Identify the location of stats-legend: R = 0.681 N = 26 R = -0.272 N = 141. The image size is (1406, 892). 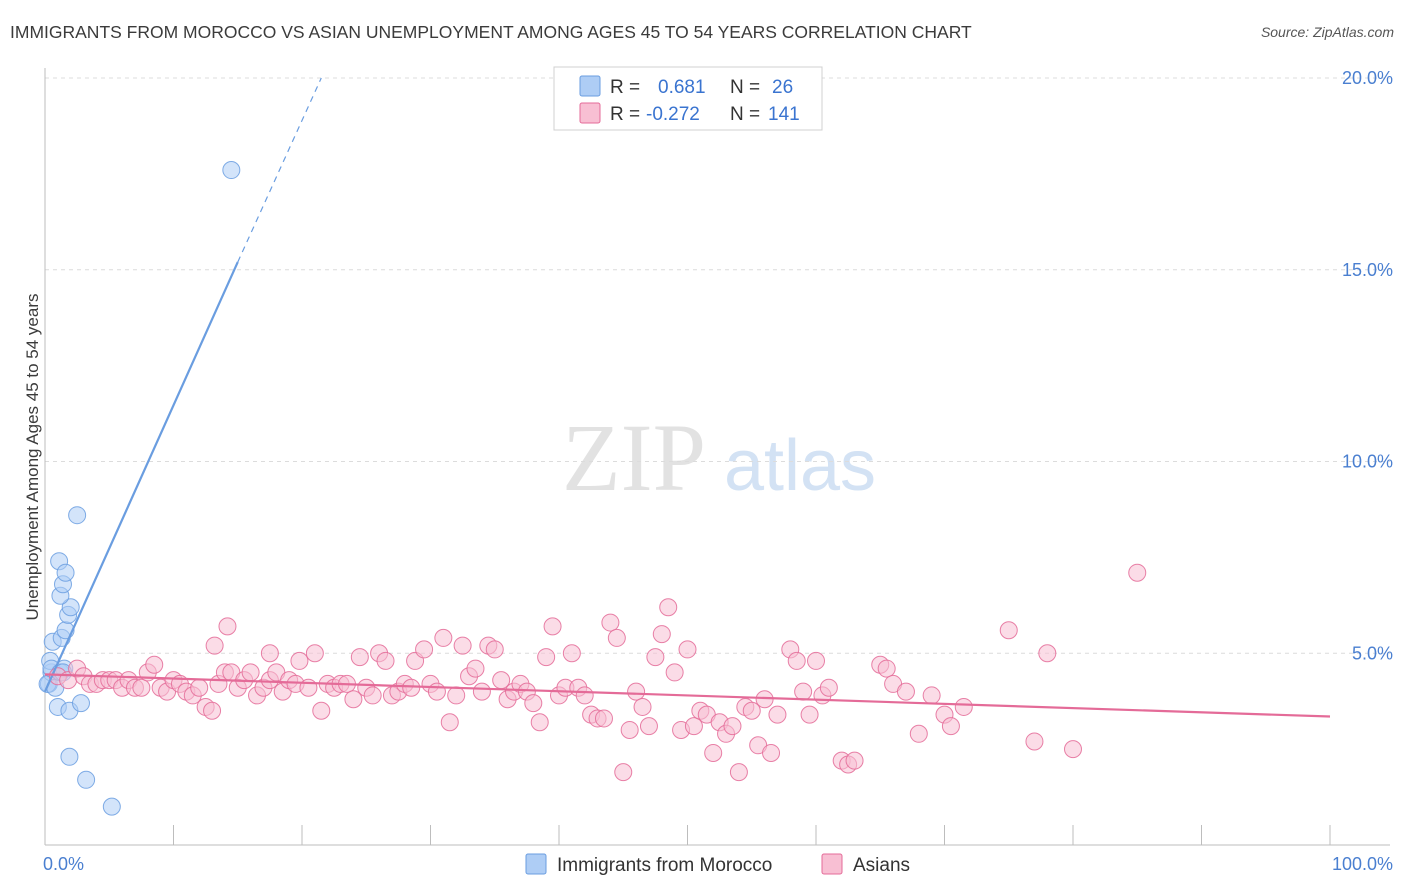
(688, 98).